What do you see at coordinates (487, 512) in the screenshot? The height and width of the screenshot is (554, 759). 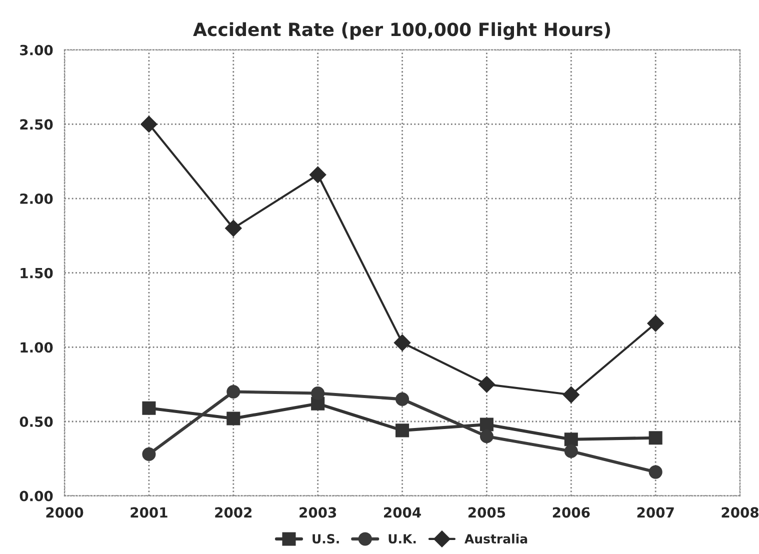 I see `x-tick-label: 2005` at bounding box center [487, 512].